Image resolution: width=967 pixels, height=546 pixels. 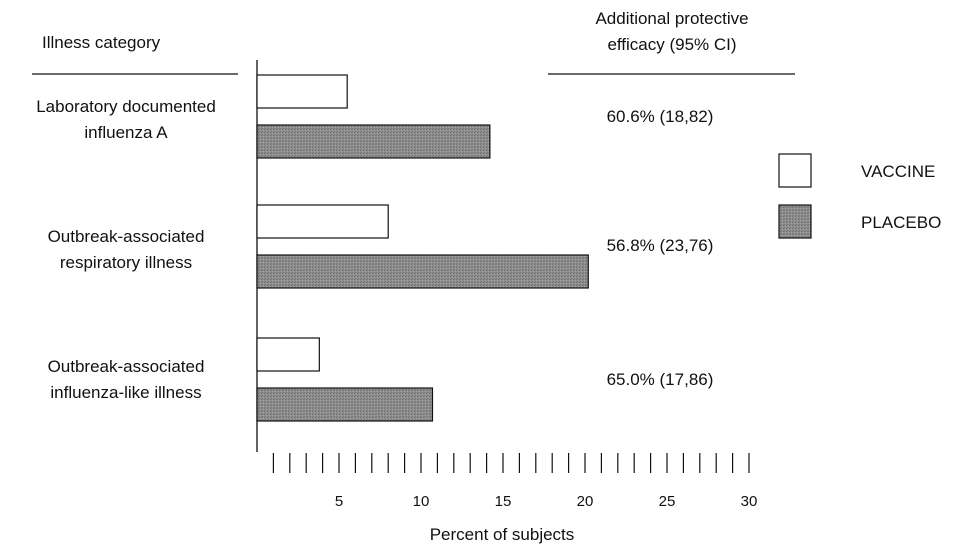 What do you see at coordinates (859, 196) in the screenshot?
I see `legend: VACCINE PLACEBO` at bounding box center [859, 196].